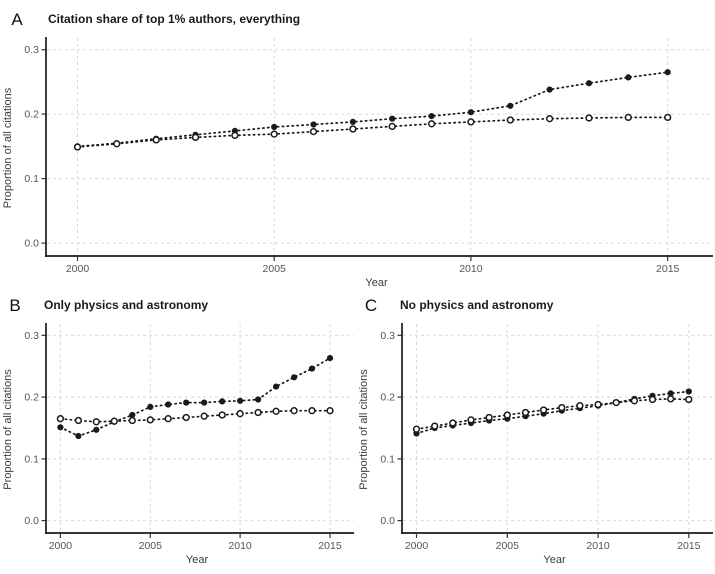 Image resolution: width=715 pixels, height=574 pixels. What do you see at coordinates (126, 305) in the screenshot?
I see `panel-b-title: Only physics and astronomy` at bounding box center [126, 305].